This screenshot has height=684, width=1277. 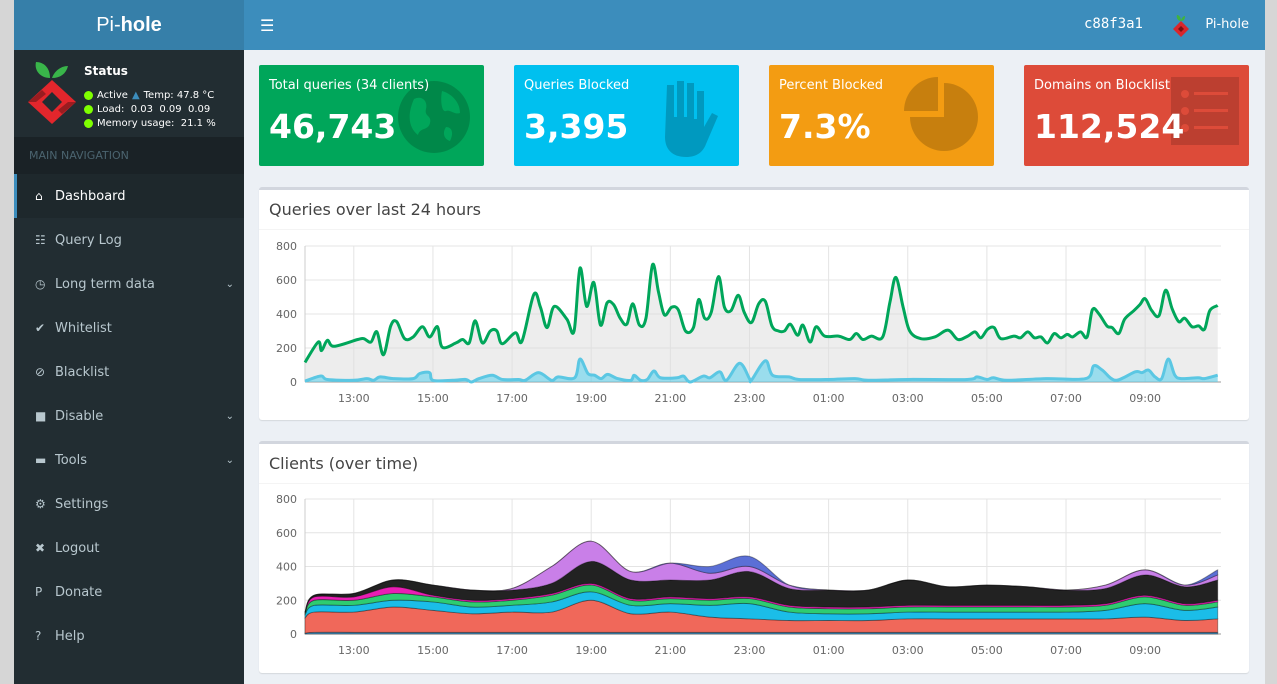 I want to click on brand-light: Pi-, so click(x=108, y=25).